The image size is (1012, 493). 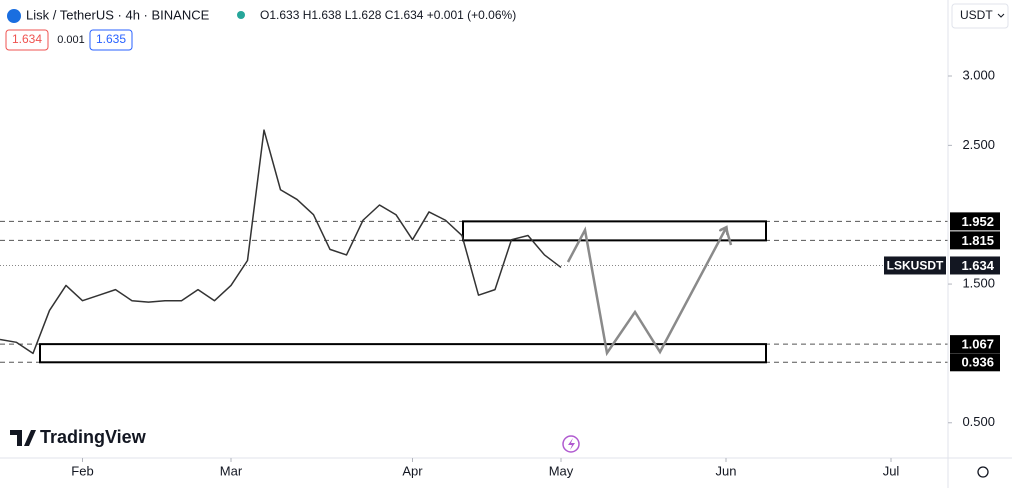 What do you see at coordinates (1001, 15) in the screenshot?
I see `dropdown-caret` at bounding box center [1001, 15].